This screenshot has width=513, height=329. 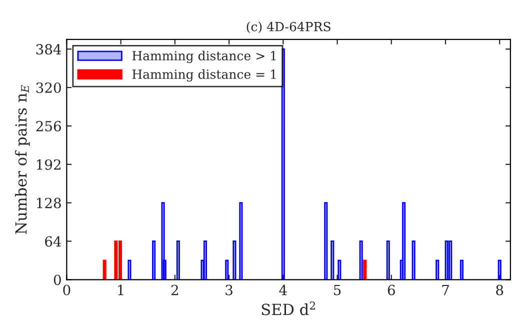 I want to click on y-tick-label: 320, so click(x=48, y=87).